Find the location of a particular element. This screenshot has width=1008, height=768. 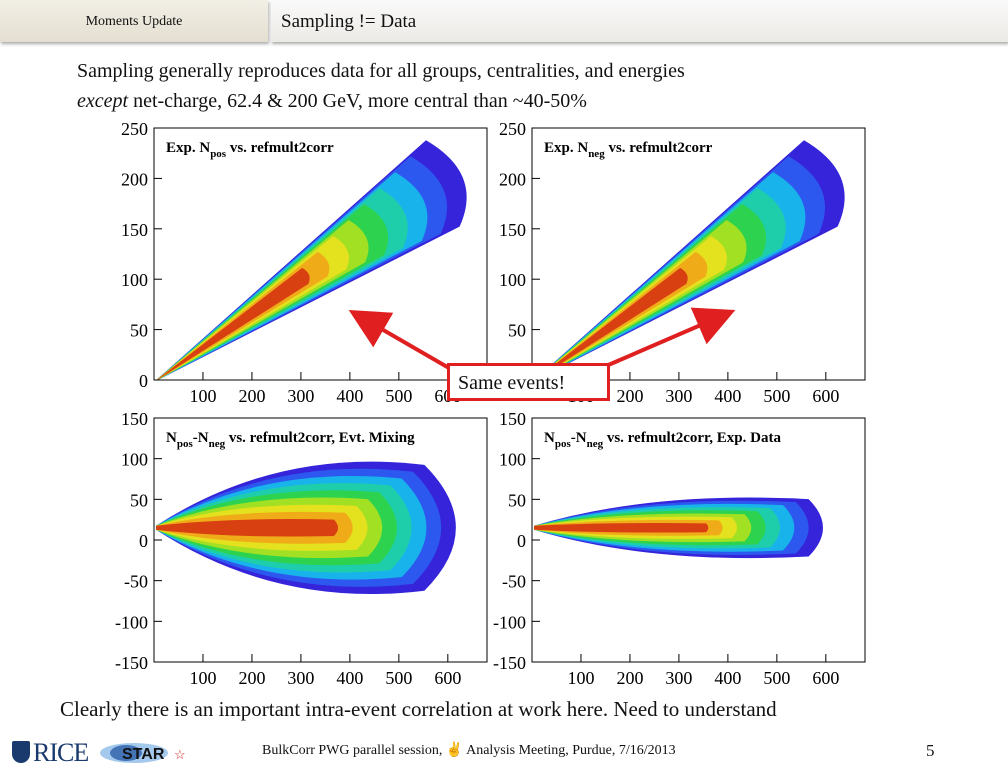

plot-title: Exp. Nneg vs. refmult2corr is located at coordinates (628, 150).